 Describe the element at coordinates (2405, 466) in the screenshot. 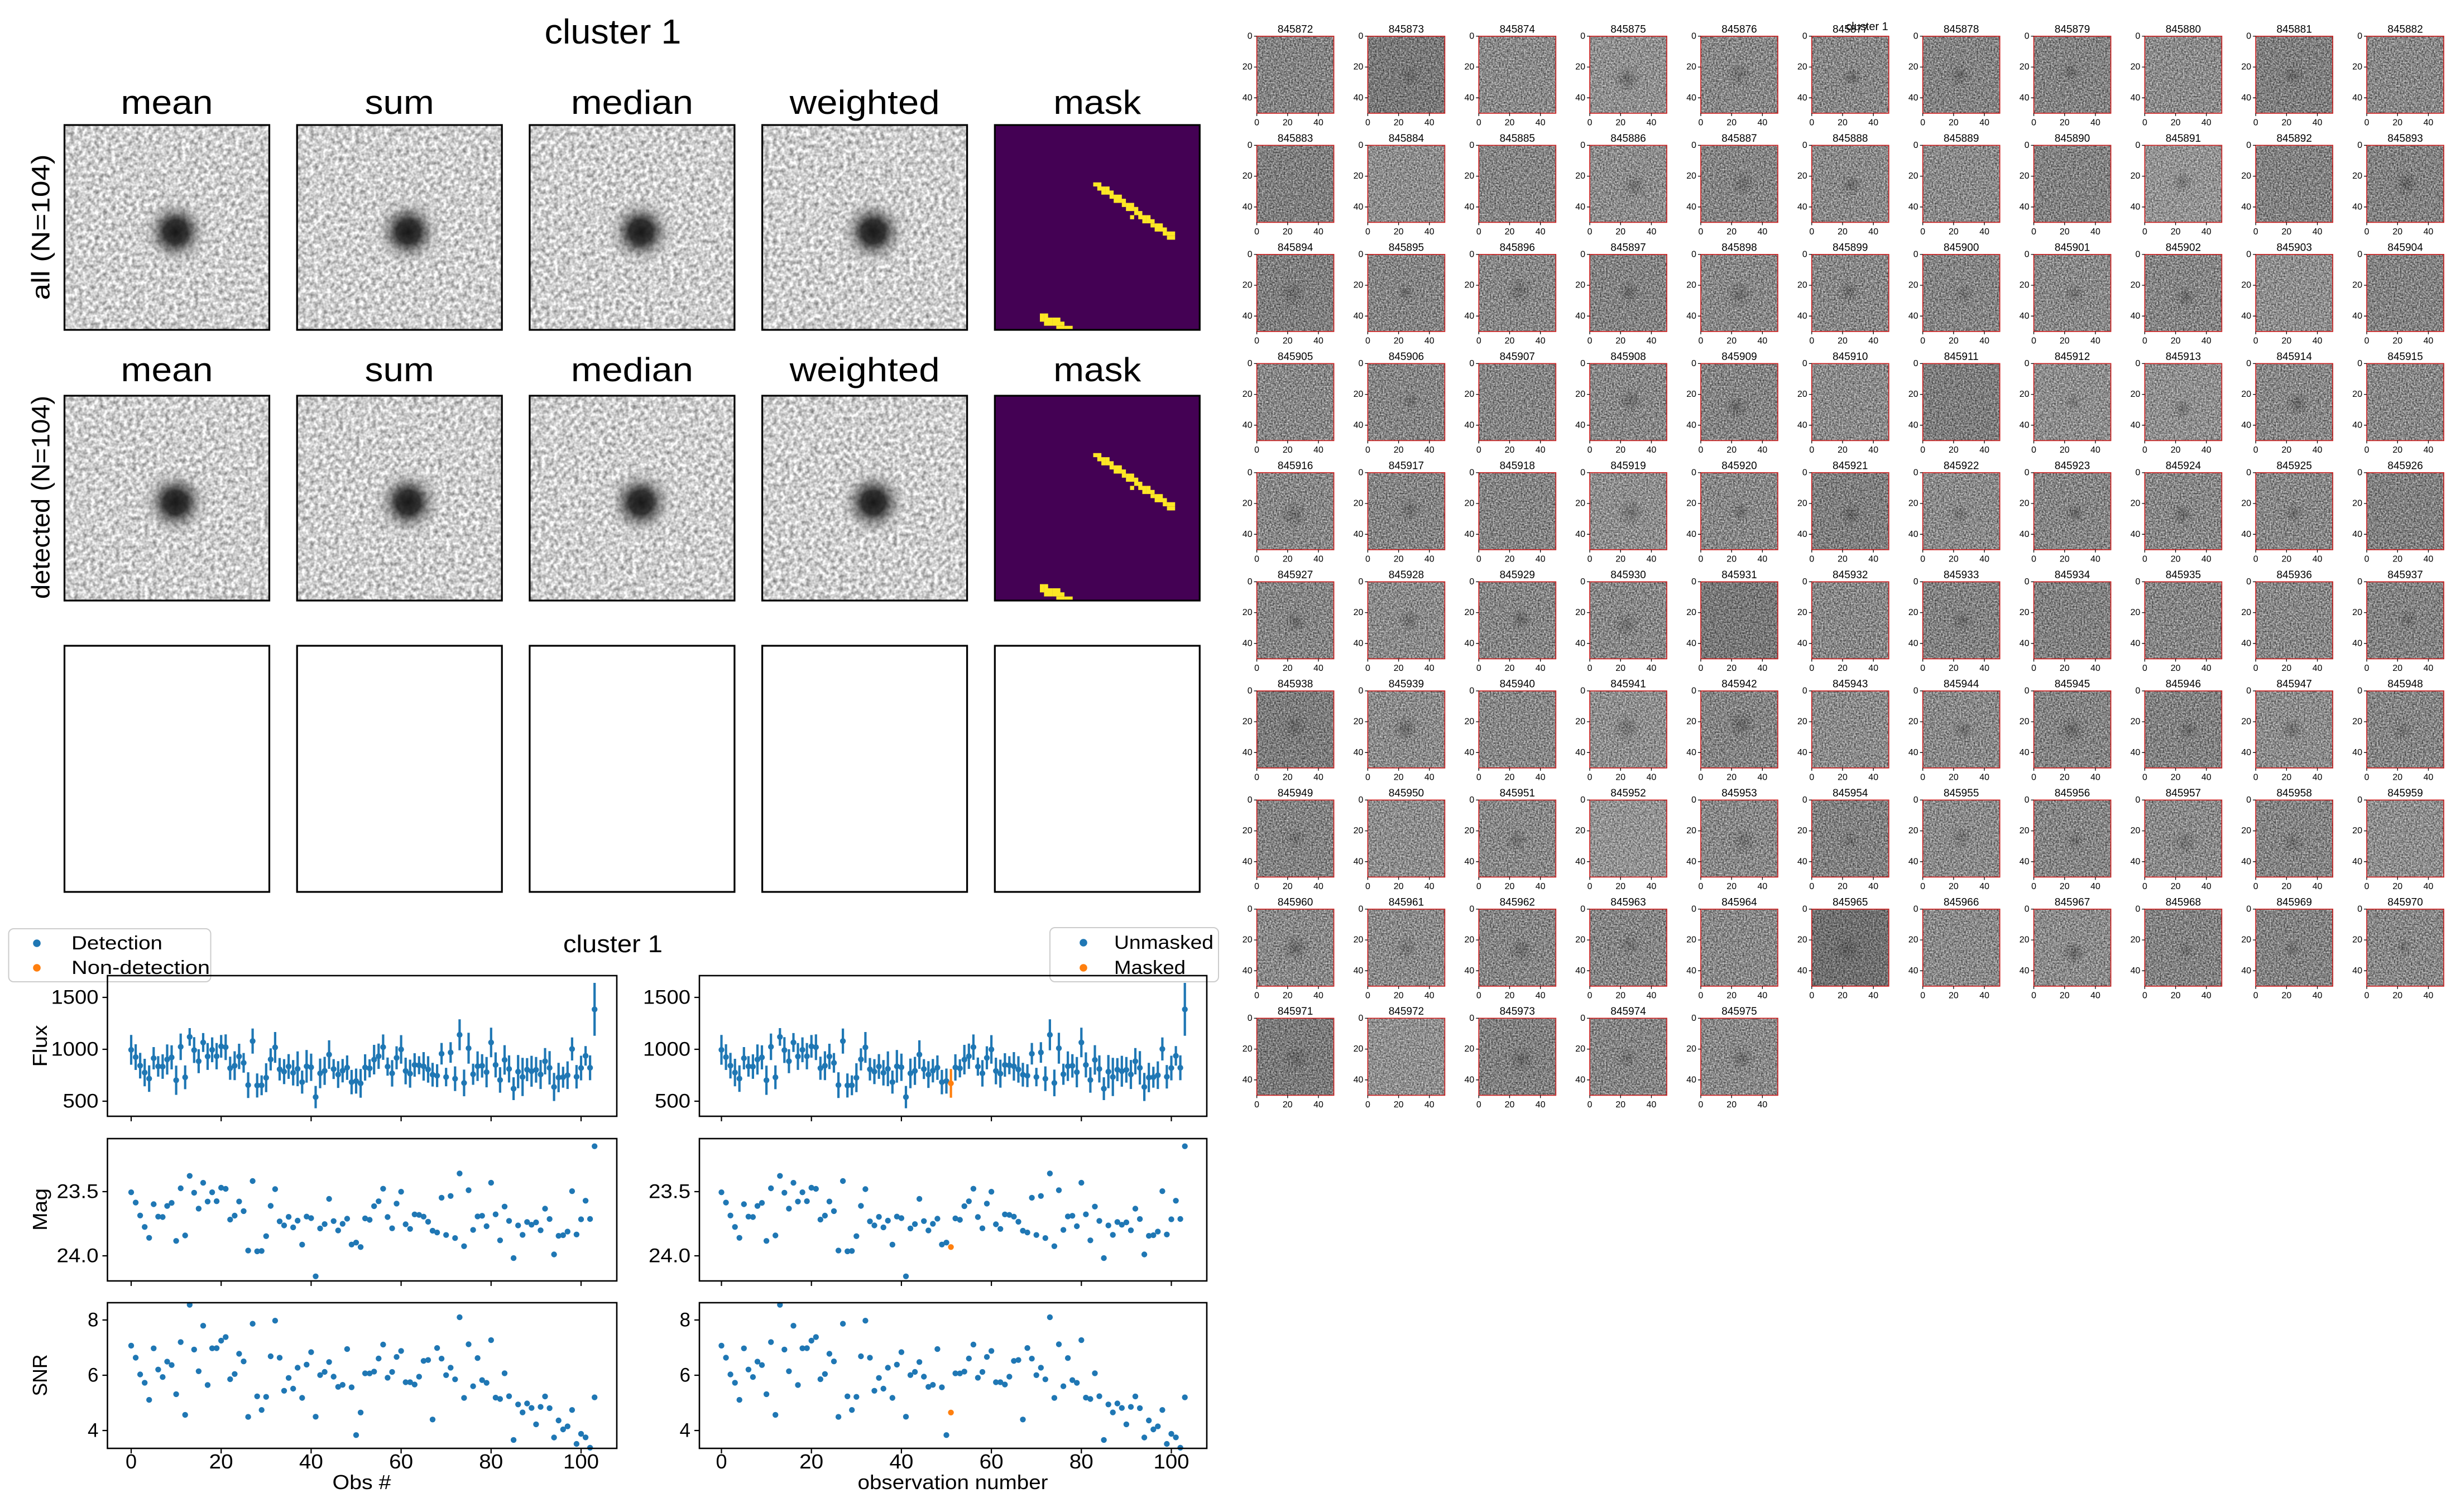

I see `svg-text: 845926` at that location.